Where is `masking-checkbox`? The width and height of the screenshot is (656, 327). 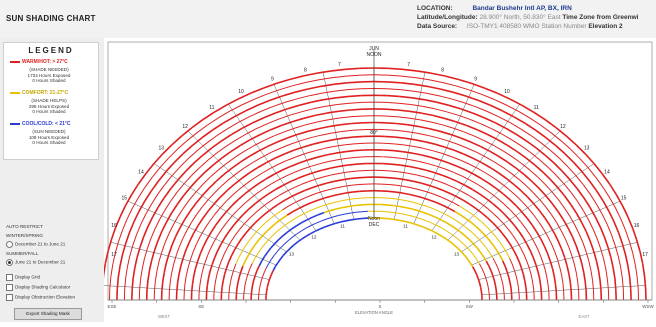 masking-checkbox is located at coordinates (9, 287).